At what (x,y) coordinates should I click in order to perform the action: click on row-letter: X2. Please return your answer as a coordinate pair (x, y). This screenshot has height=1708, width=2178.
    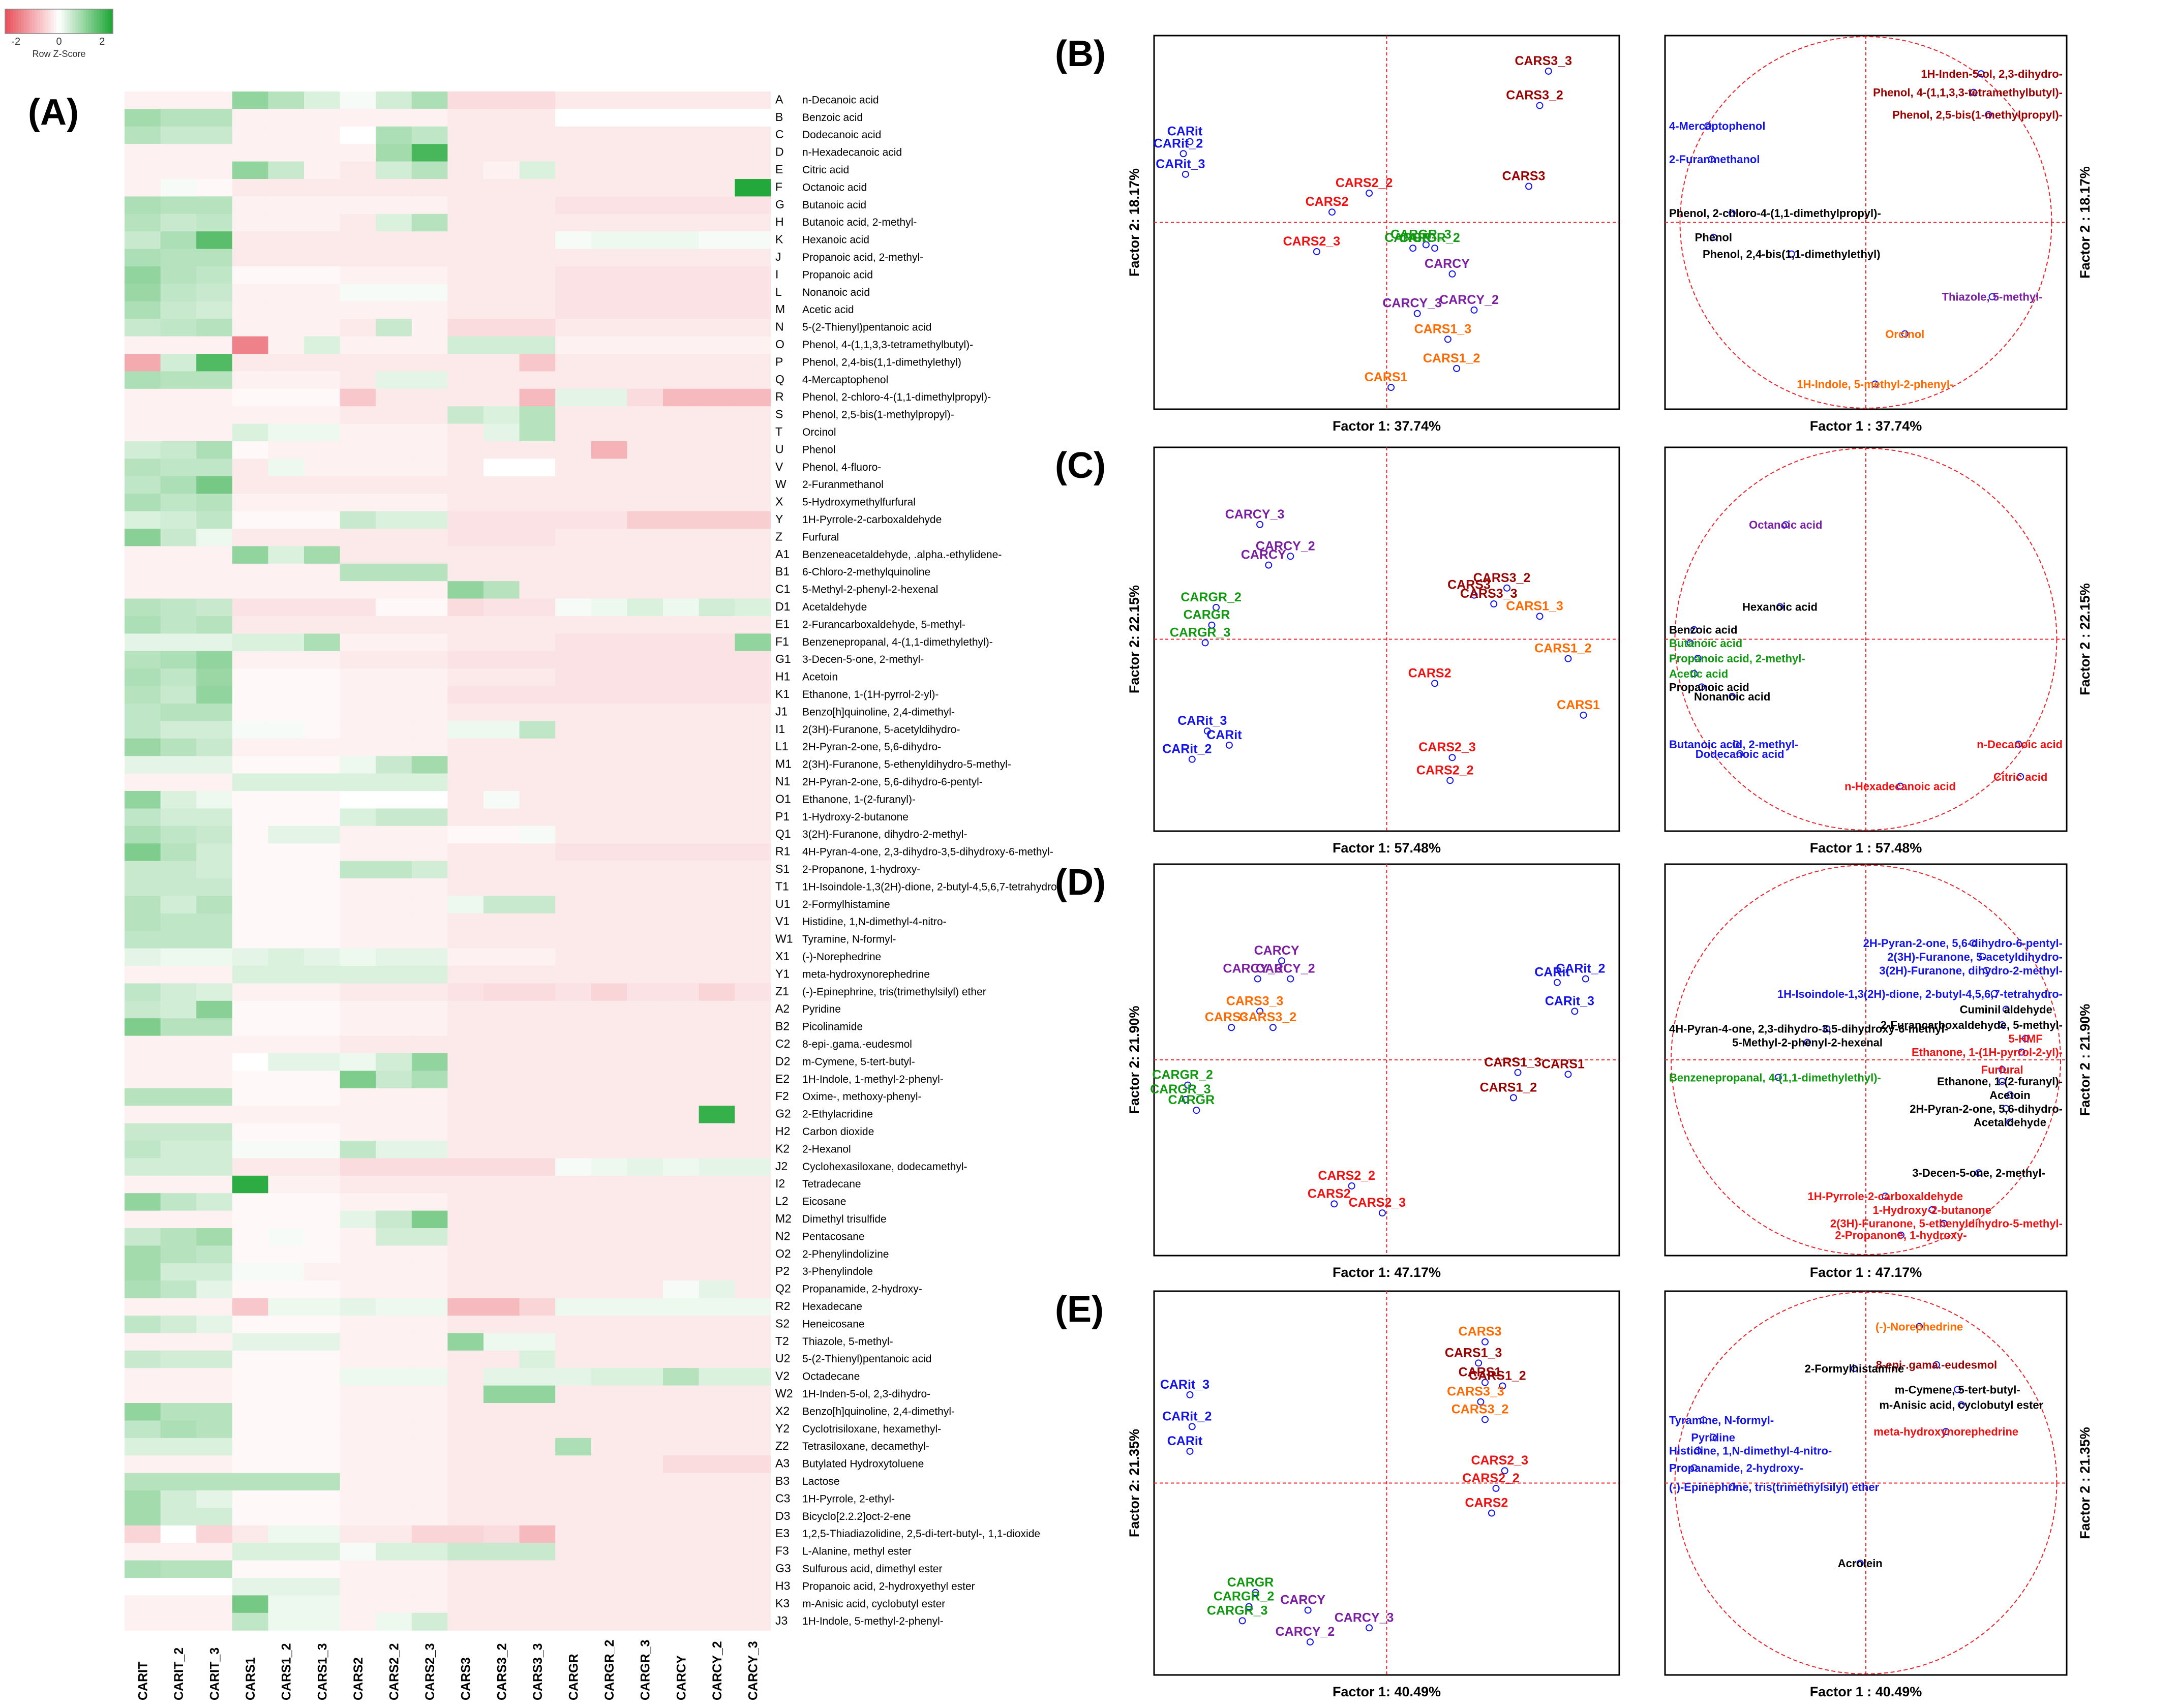
    Looking at the image, I should click on (782, 1410).